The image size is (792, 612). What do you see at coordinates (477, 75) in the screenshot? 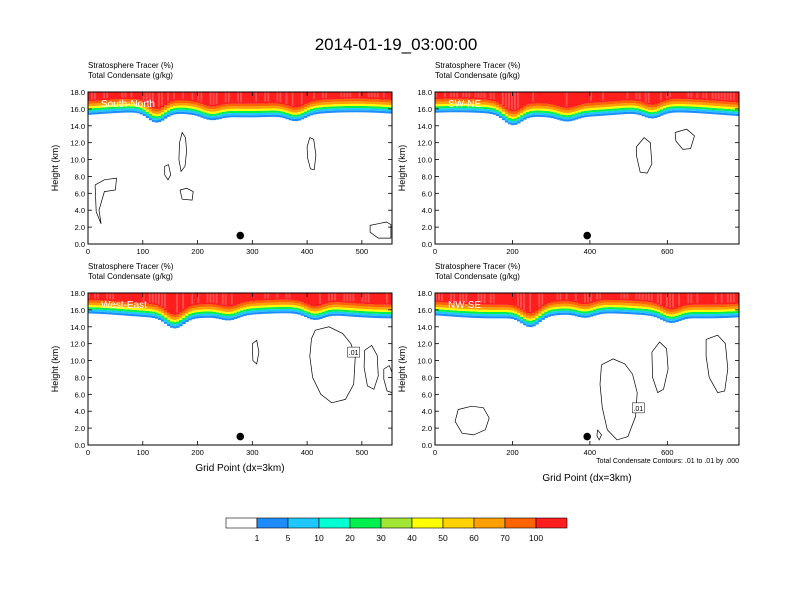
I see `panel-title-line2: Total Condensate (g/kg)` at bounding box center [477, 75].